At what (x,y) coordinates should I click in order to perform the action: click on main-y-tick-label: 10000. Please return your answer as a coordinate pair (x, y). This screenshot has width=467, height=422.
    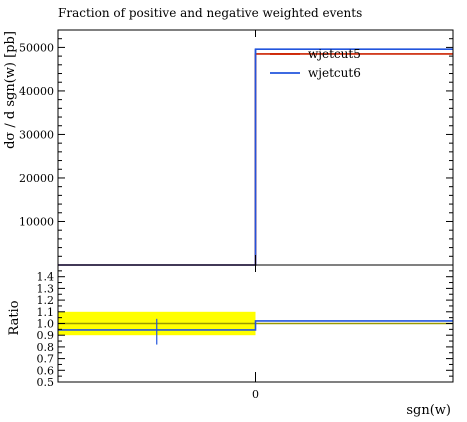
    Looking at the image, I should click on (36, 221).